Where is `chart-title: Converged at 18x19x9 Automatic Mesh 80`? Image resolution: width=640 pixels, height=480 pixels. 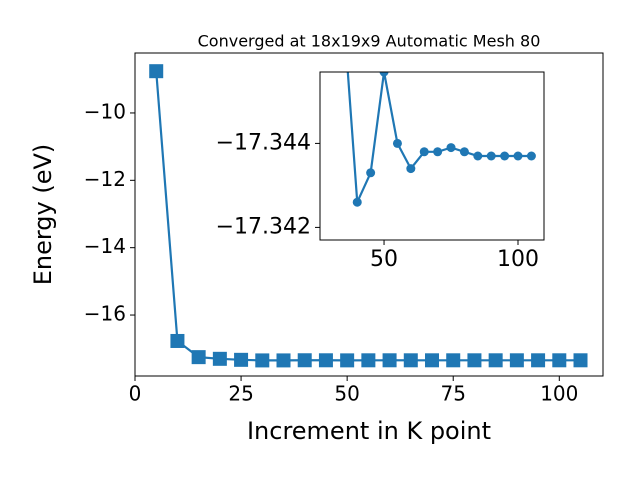 chart-title: Converged at 18x19x9 Automatic Mesh 80 is located at coordinates (369, 41).